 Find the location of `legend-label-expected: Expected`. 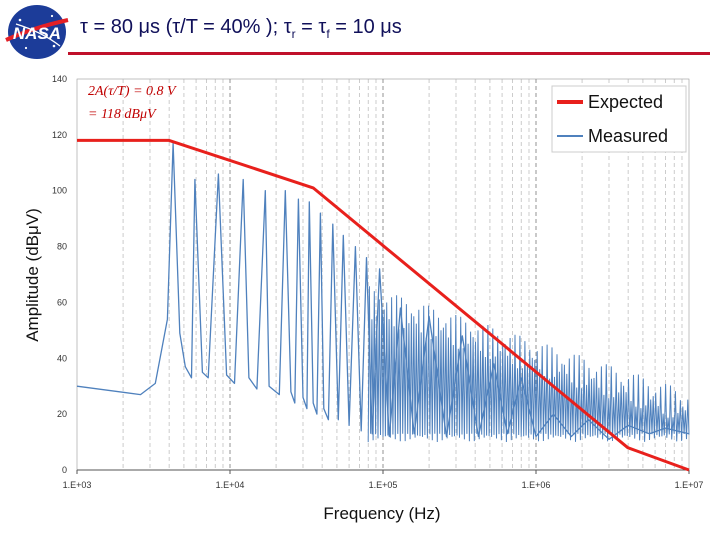

legend-label-expected: Expected is located at coordinates (625, 102).